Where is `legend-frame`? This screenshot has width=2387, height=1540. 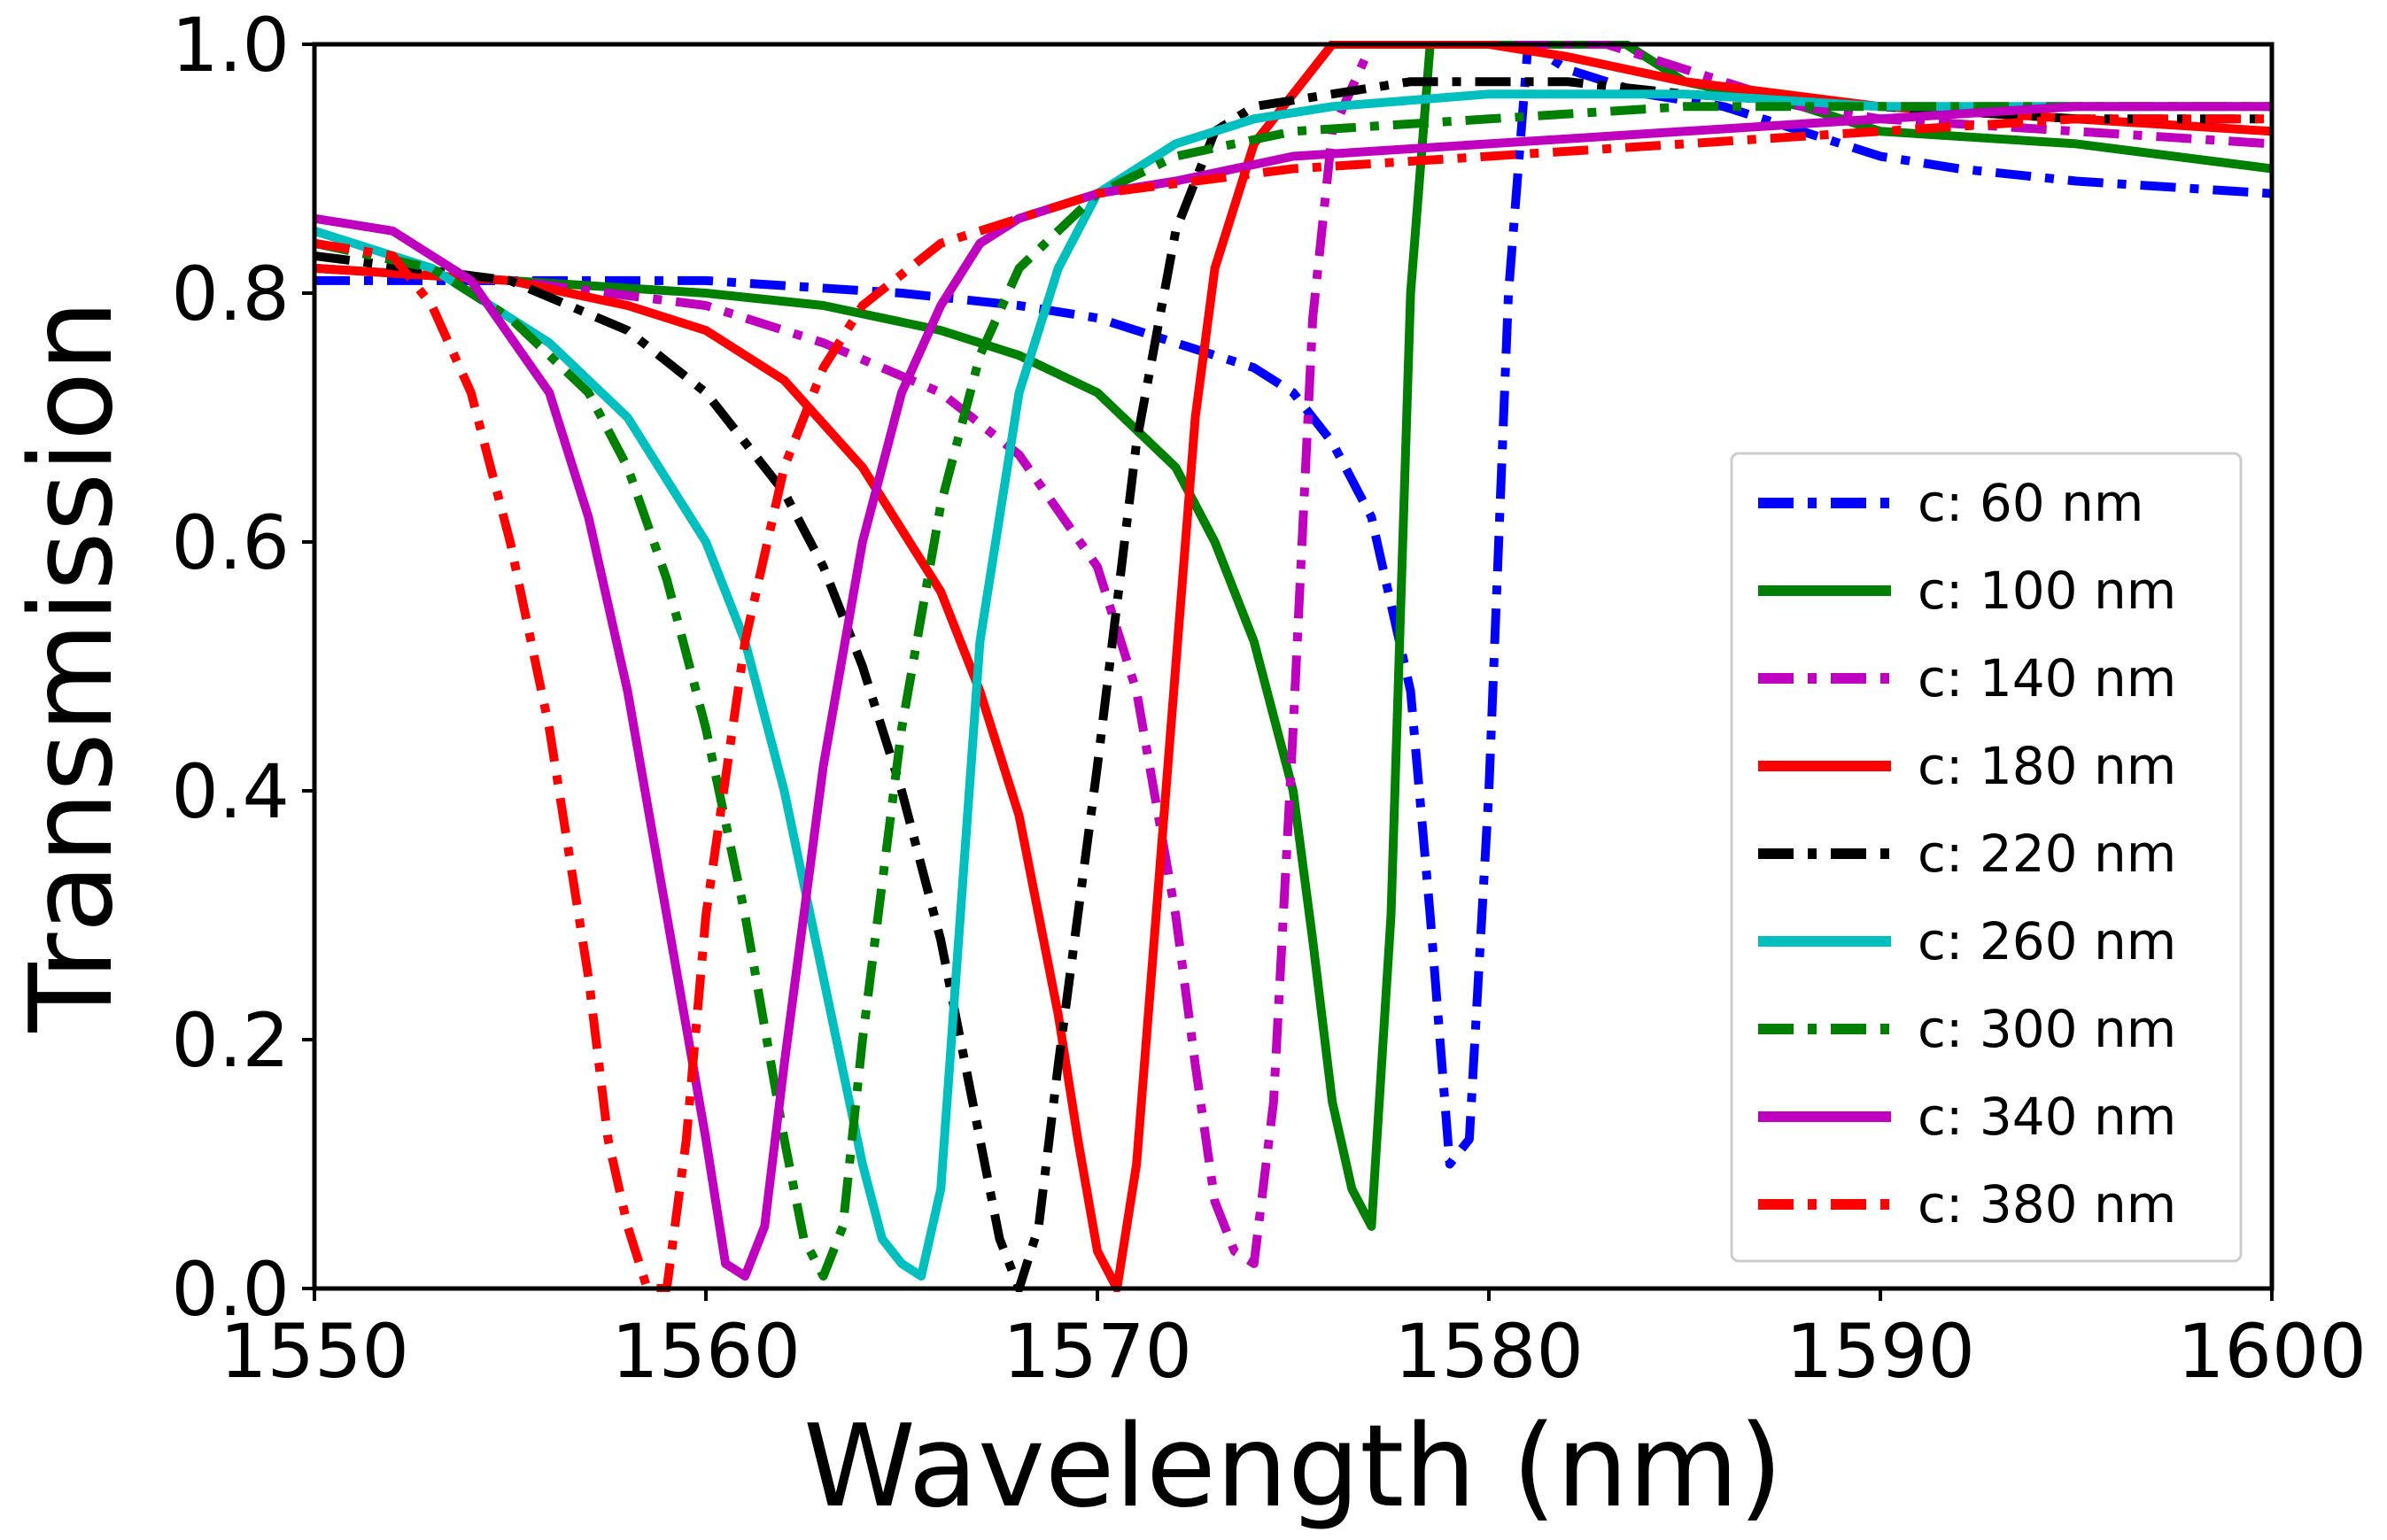
legend-frame is located at coordinates (1986, 857).